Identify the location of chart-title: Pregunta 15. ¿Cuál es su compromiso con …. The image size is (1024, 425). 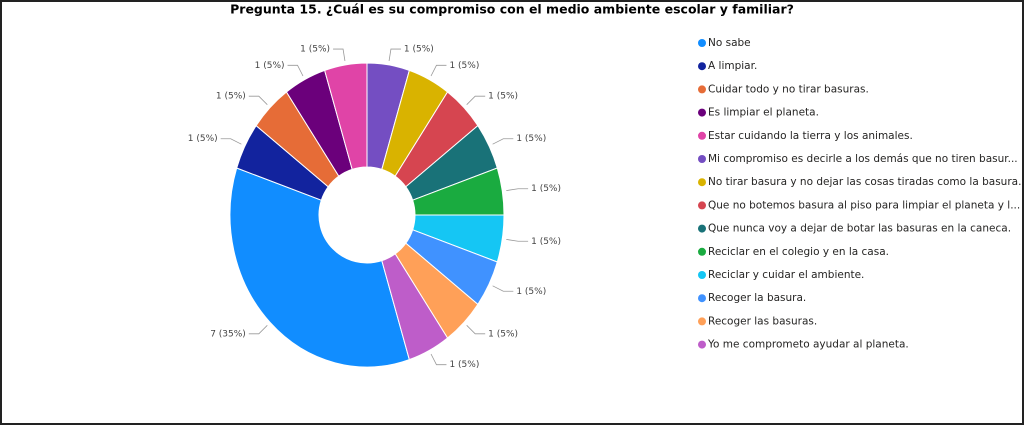
(512, 9).